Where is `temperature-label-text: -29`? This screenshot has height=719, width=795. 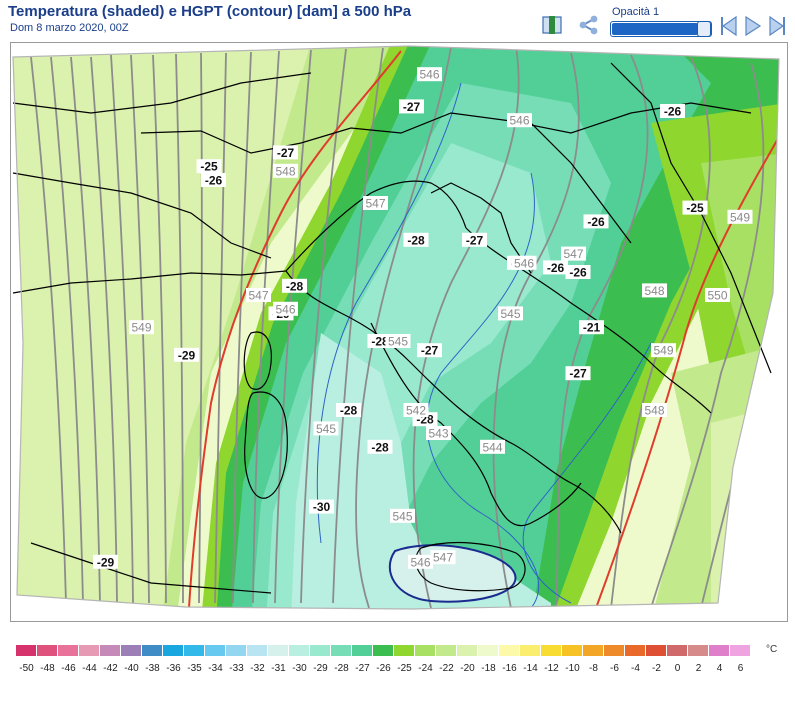
temperature-label-text: -29 is located at coordinates (187, 355).